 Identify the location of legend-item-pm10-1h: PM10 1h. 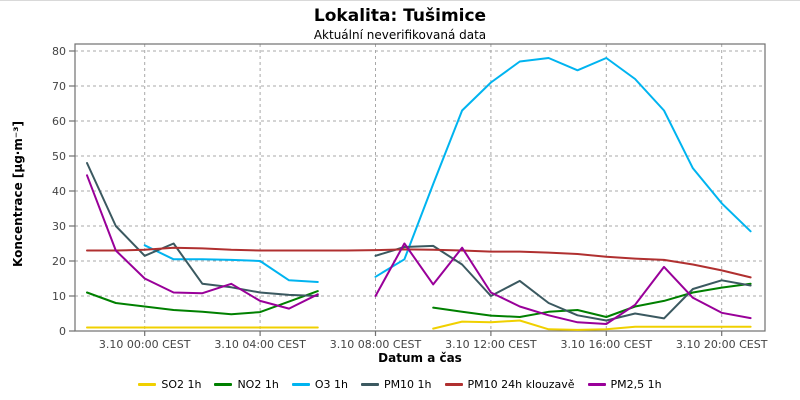
(396, 384).